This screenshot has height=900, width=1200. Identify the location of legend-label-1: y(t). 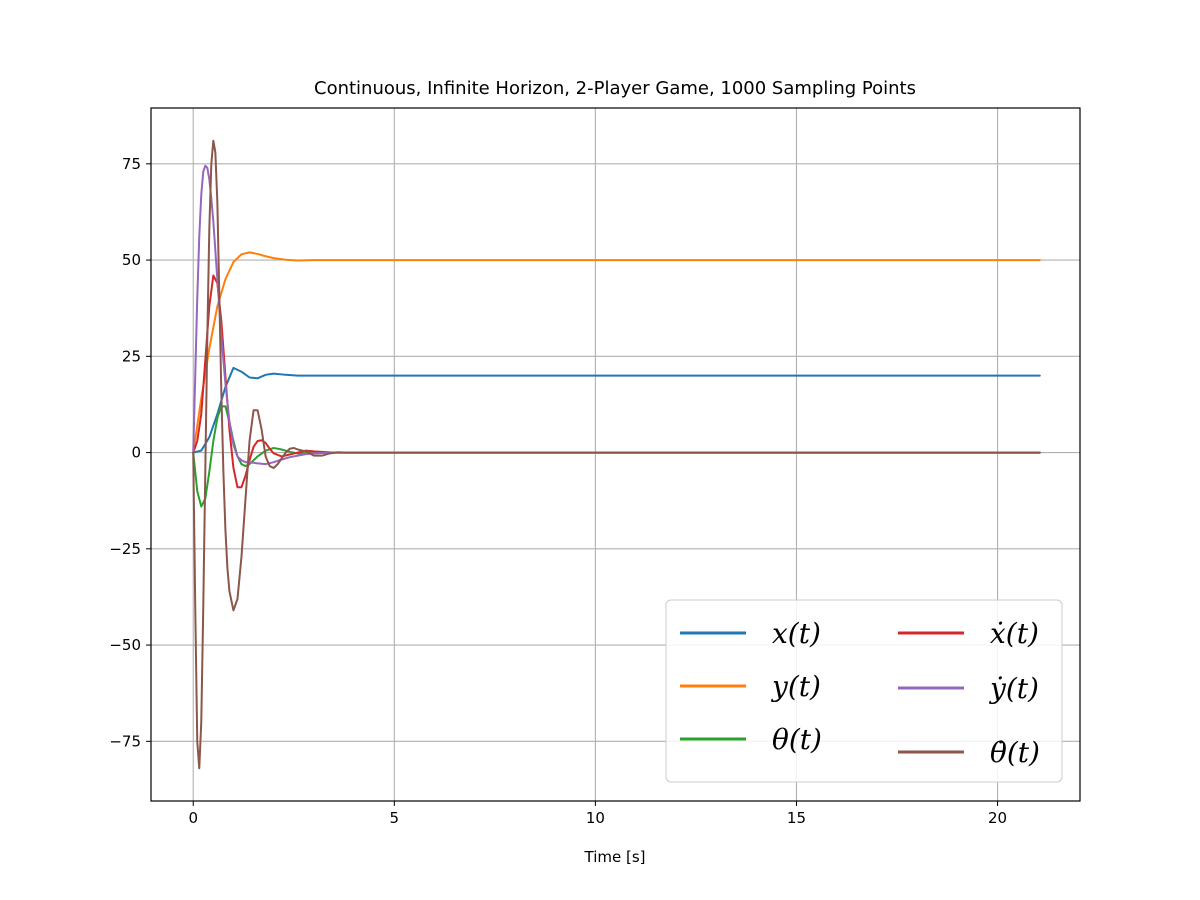
(795, 686).